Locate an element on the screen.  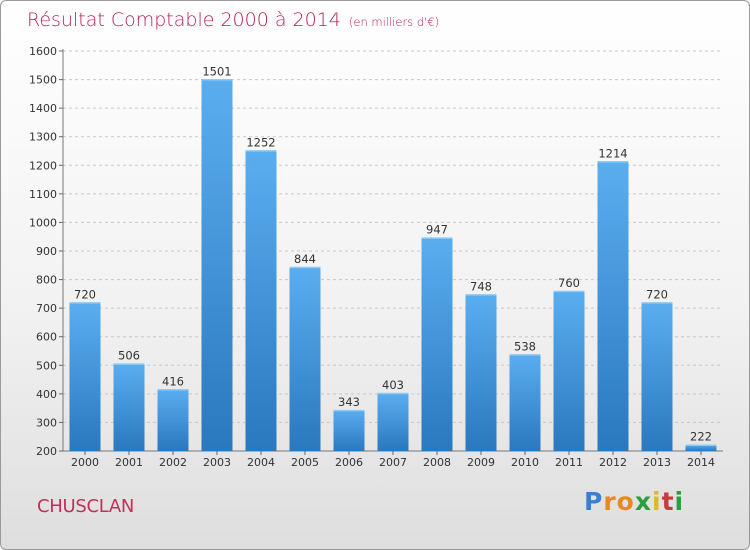
chart-unit: (en milliers d'€) is located at coordinates (394, 22).